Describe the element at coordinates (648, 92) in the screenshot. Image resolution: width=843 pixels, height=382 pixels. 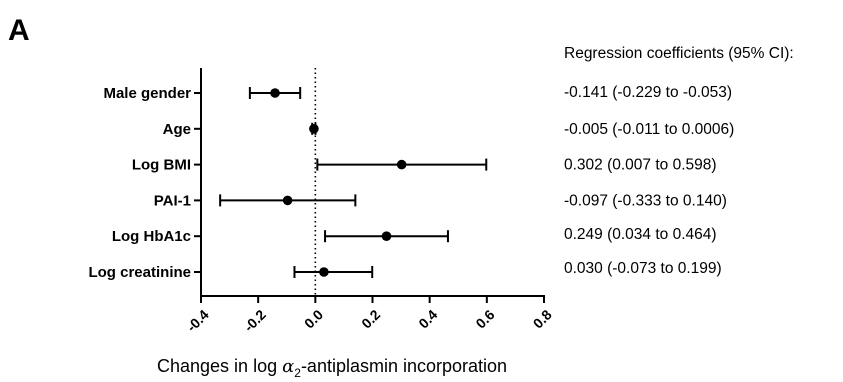
I see `coefficient-label: -0.141 (-0.229 to -0.053)` at that location.